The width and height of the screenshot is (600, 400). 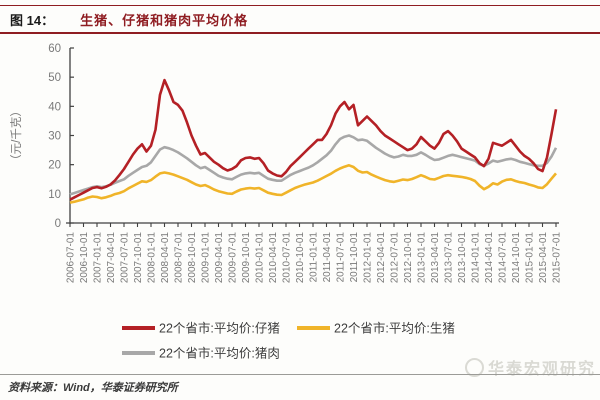 What do you see at coordinates (165, 258) in the screenshot?
I see `x-tick-label: 2008-04-01` at bounding box center [165, 258].